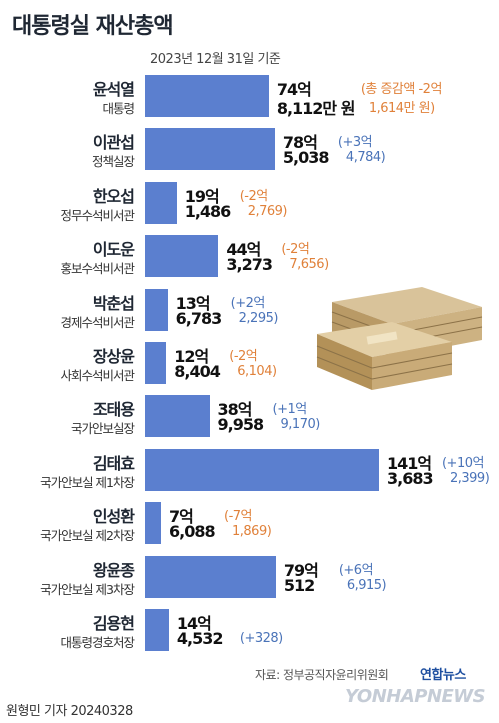 The width and height of the screenshot is (499, 723). I want to click on asset-eok-label: 79억, so click(301, 570).